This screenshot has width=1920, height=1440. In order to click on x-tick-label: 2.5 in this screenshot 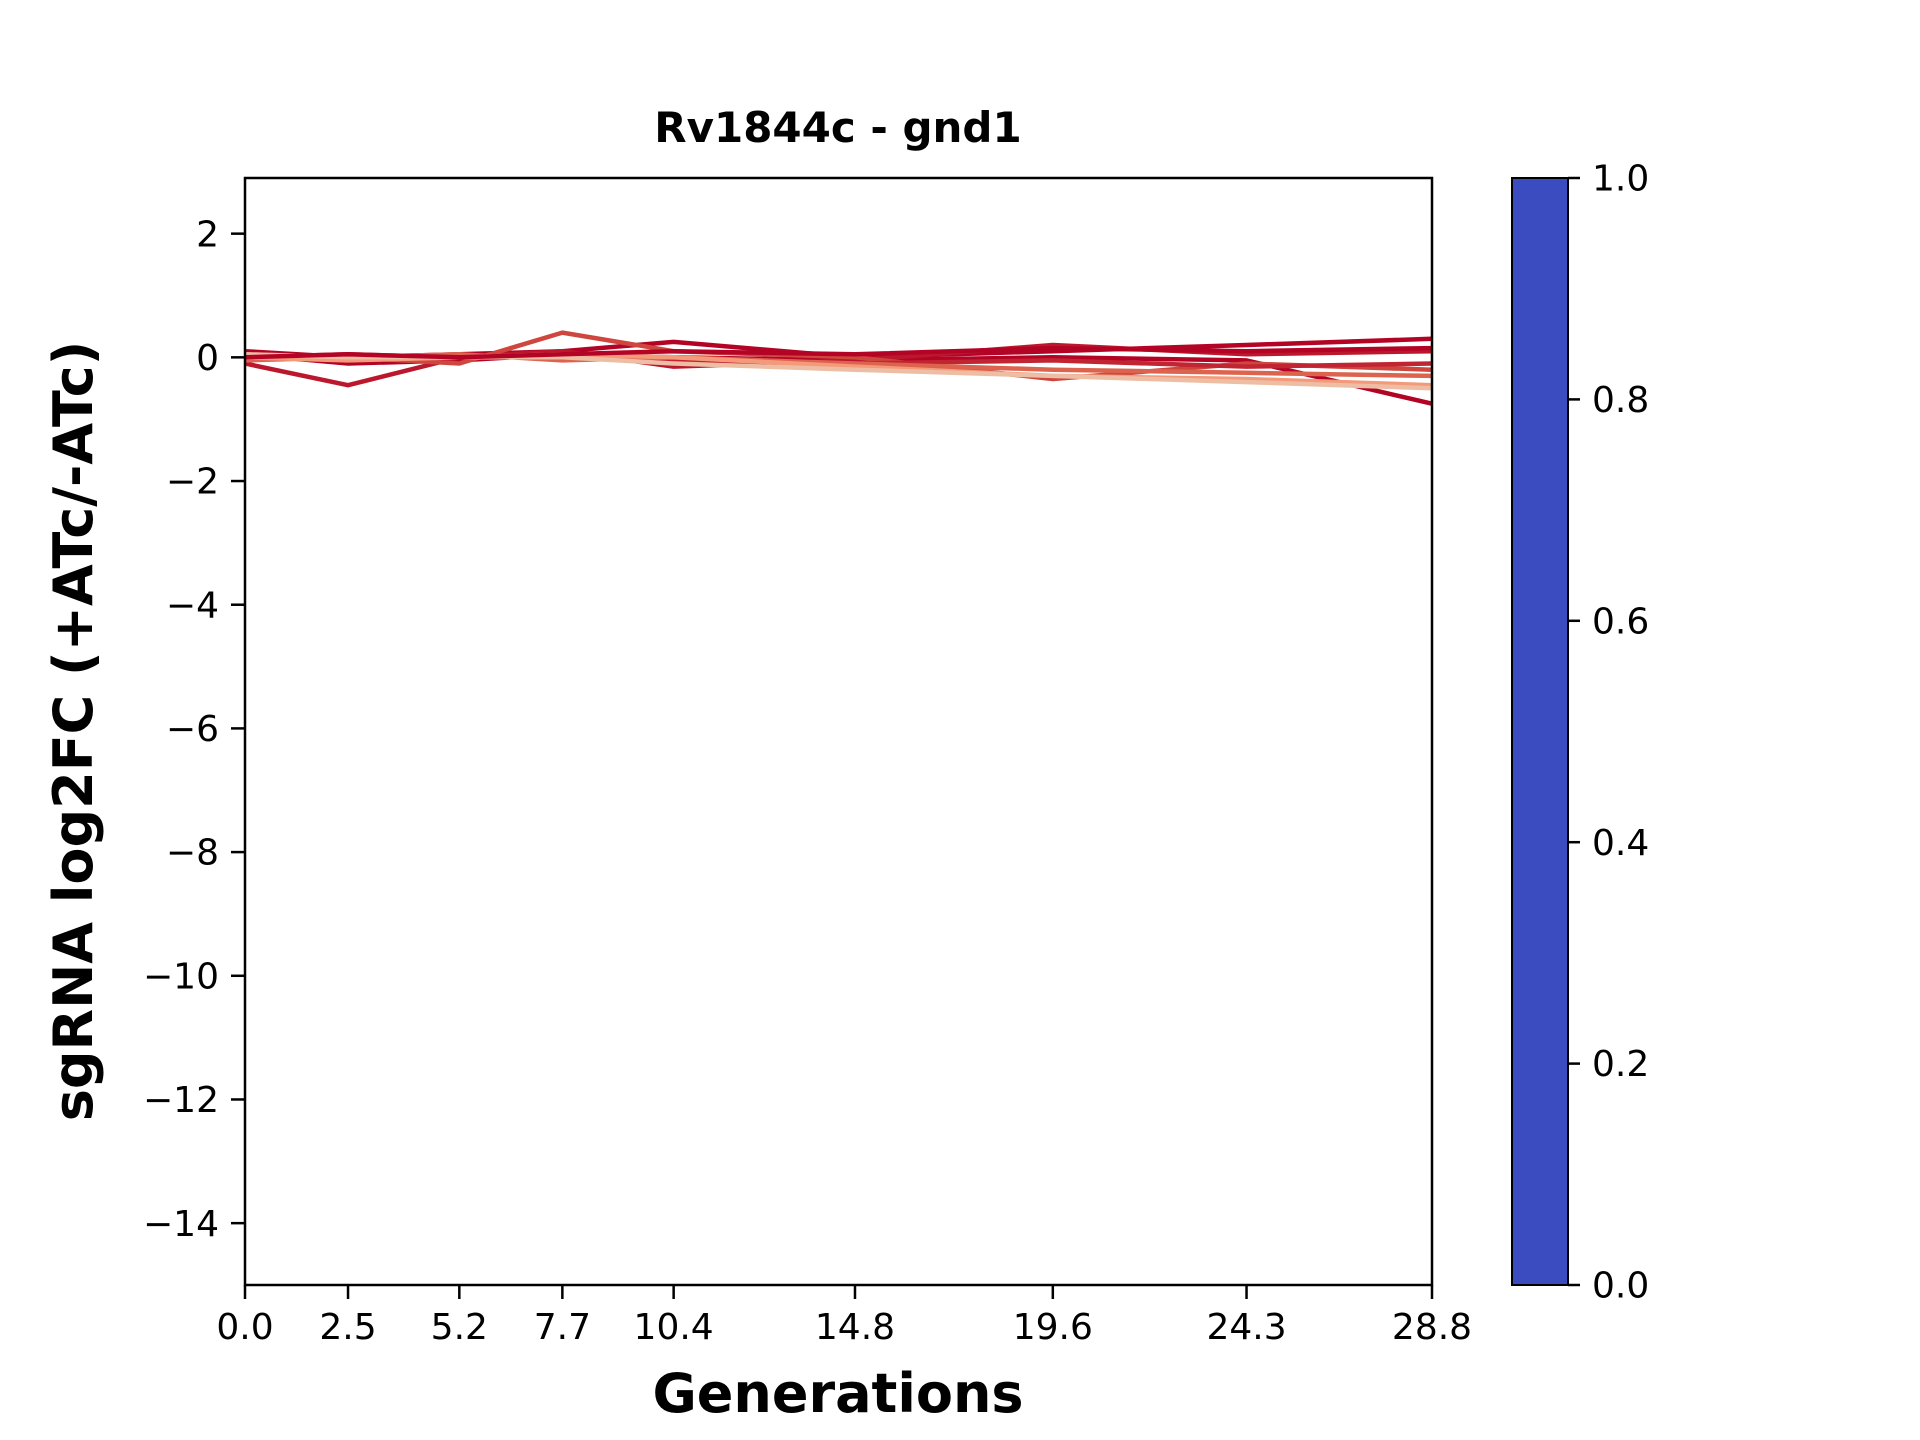, I will do `click(347, 1327)`.